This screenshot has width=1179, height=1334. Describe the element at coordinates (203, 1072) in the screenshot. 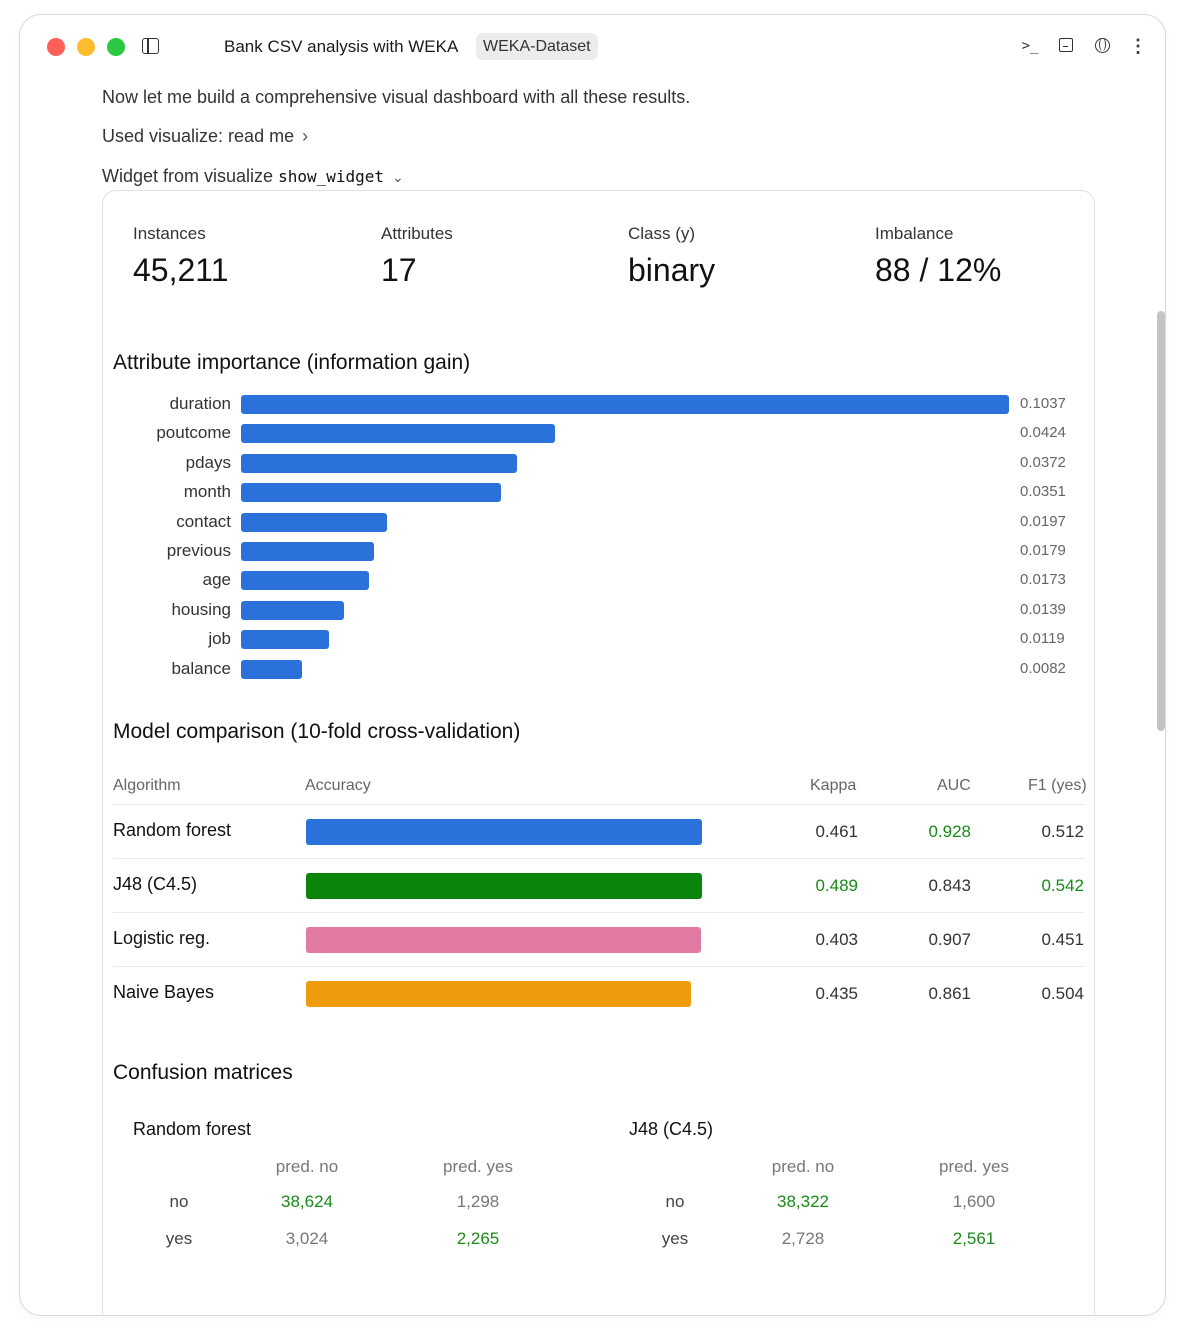

I see `confusion-matrices-title: Confusion matrices` at that location.